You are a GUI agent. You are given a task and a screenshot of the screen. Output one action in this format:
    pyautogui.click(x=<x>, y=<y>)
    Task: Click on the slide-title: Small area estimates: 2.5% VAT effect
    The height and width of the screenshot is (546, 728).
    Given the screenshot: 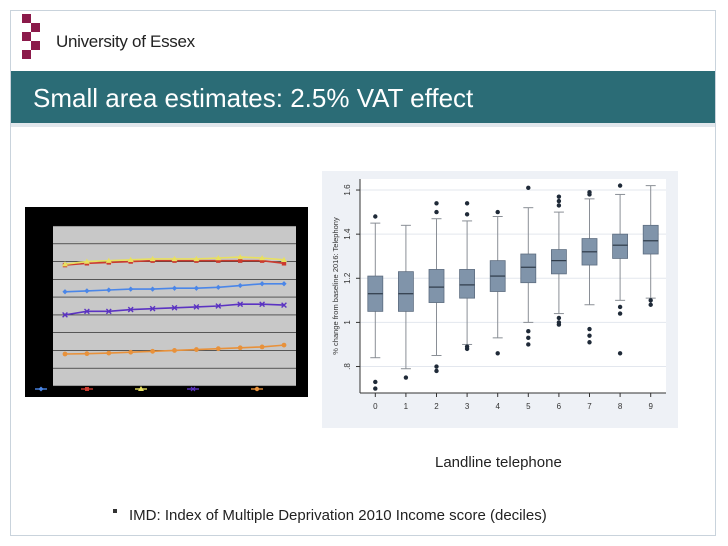 What is the action you would take?
    pyautogui.click(x=253, y=98)
    